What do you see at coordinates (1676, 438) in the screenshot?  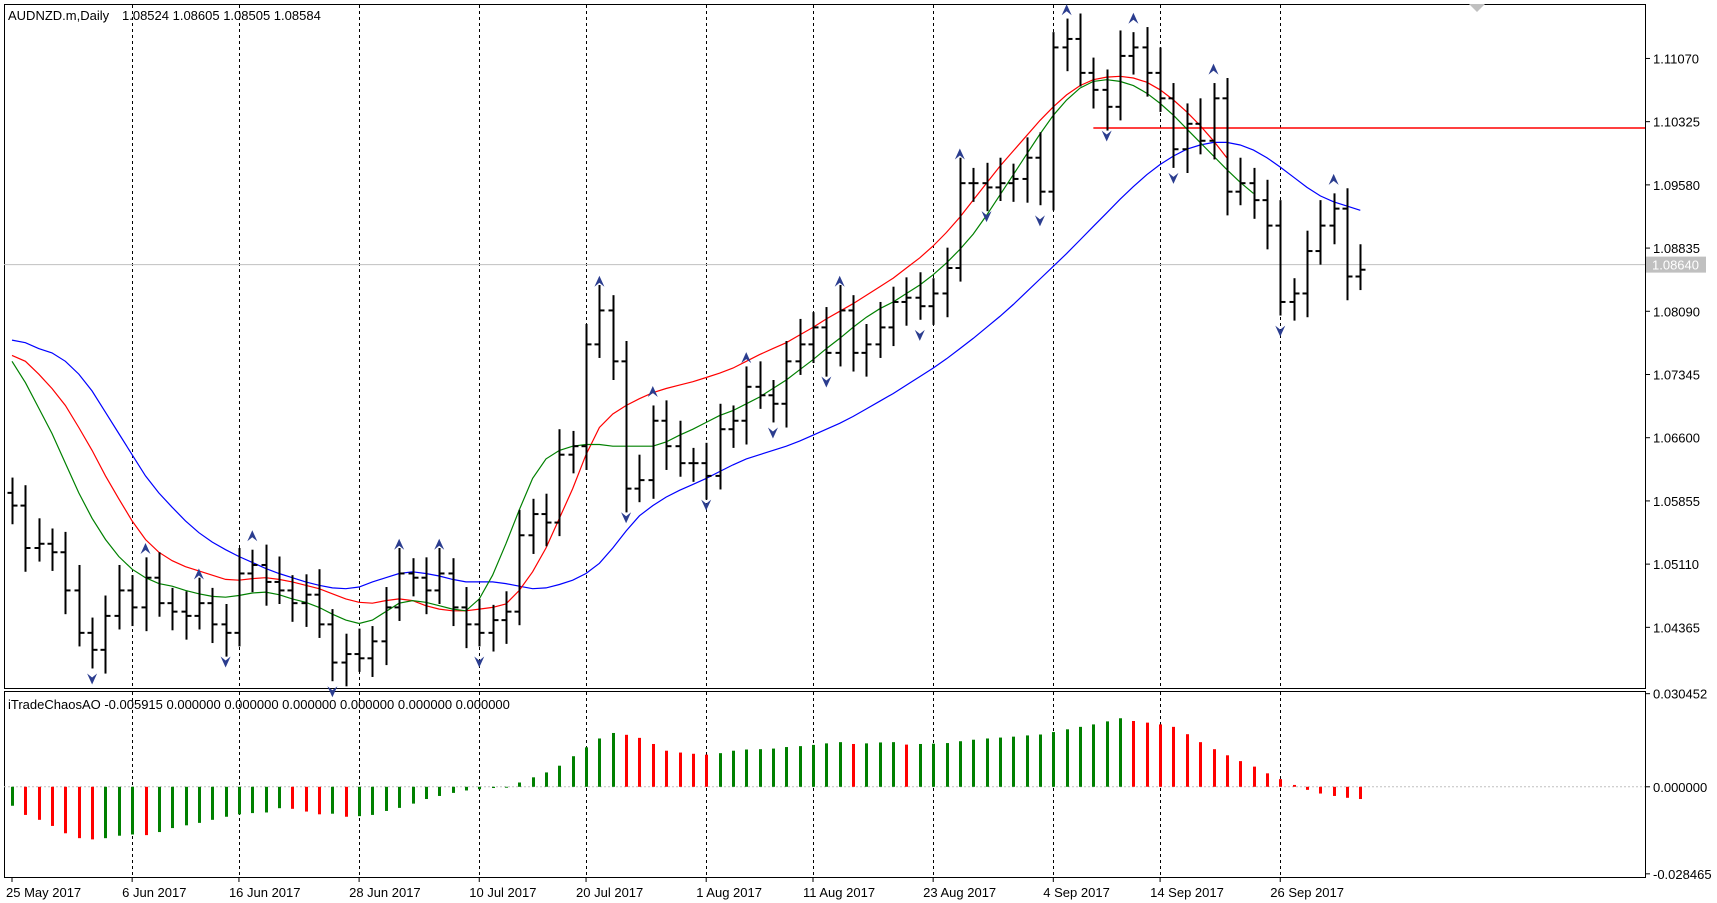 I see `price-tick-label: 1.06600` at bounding box center [1676, 438].